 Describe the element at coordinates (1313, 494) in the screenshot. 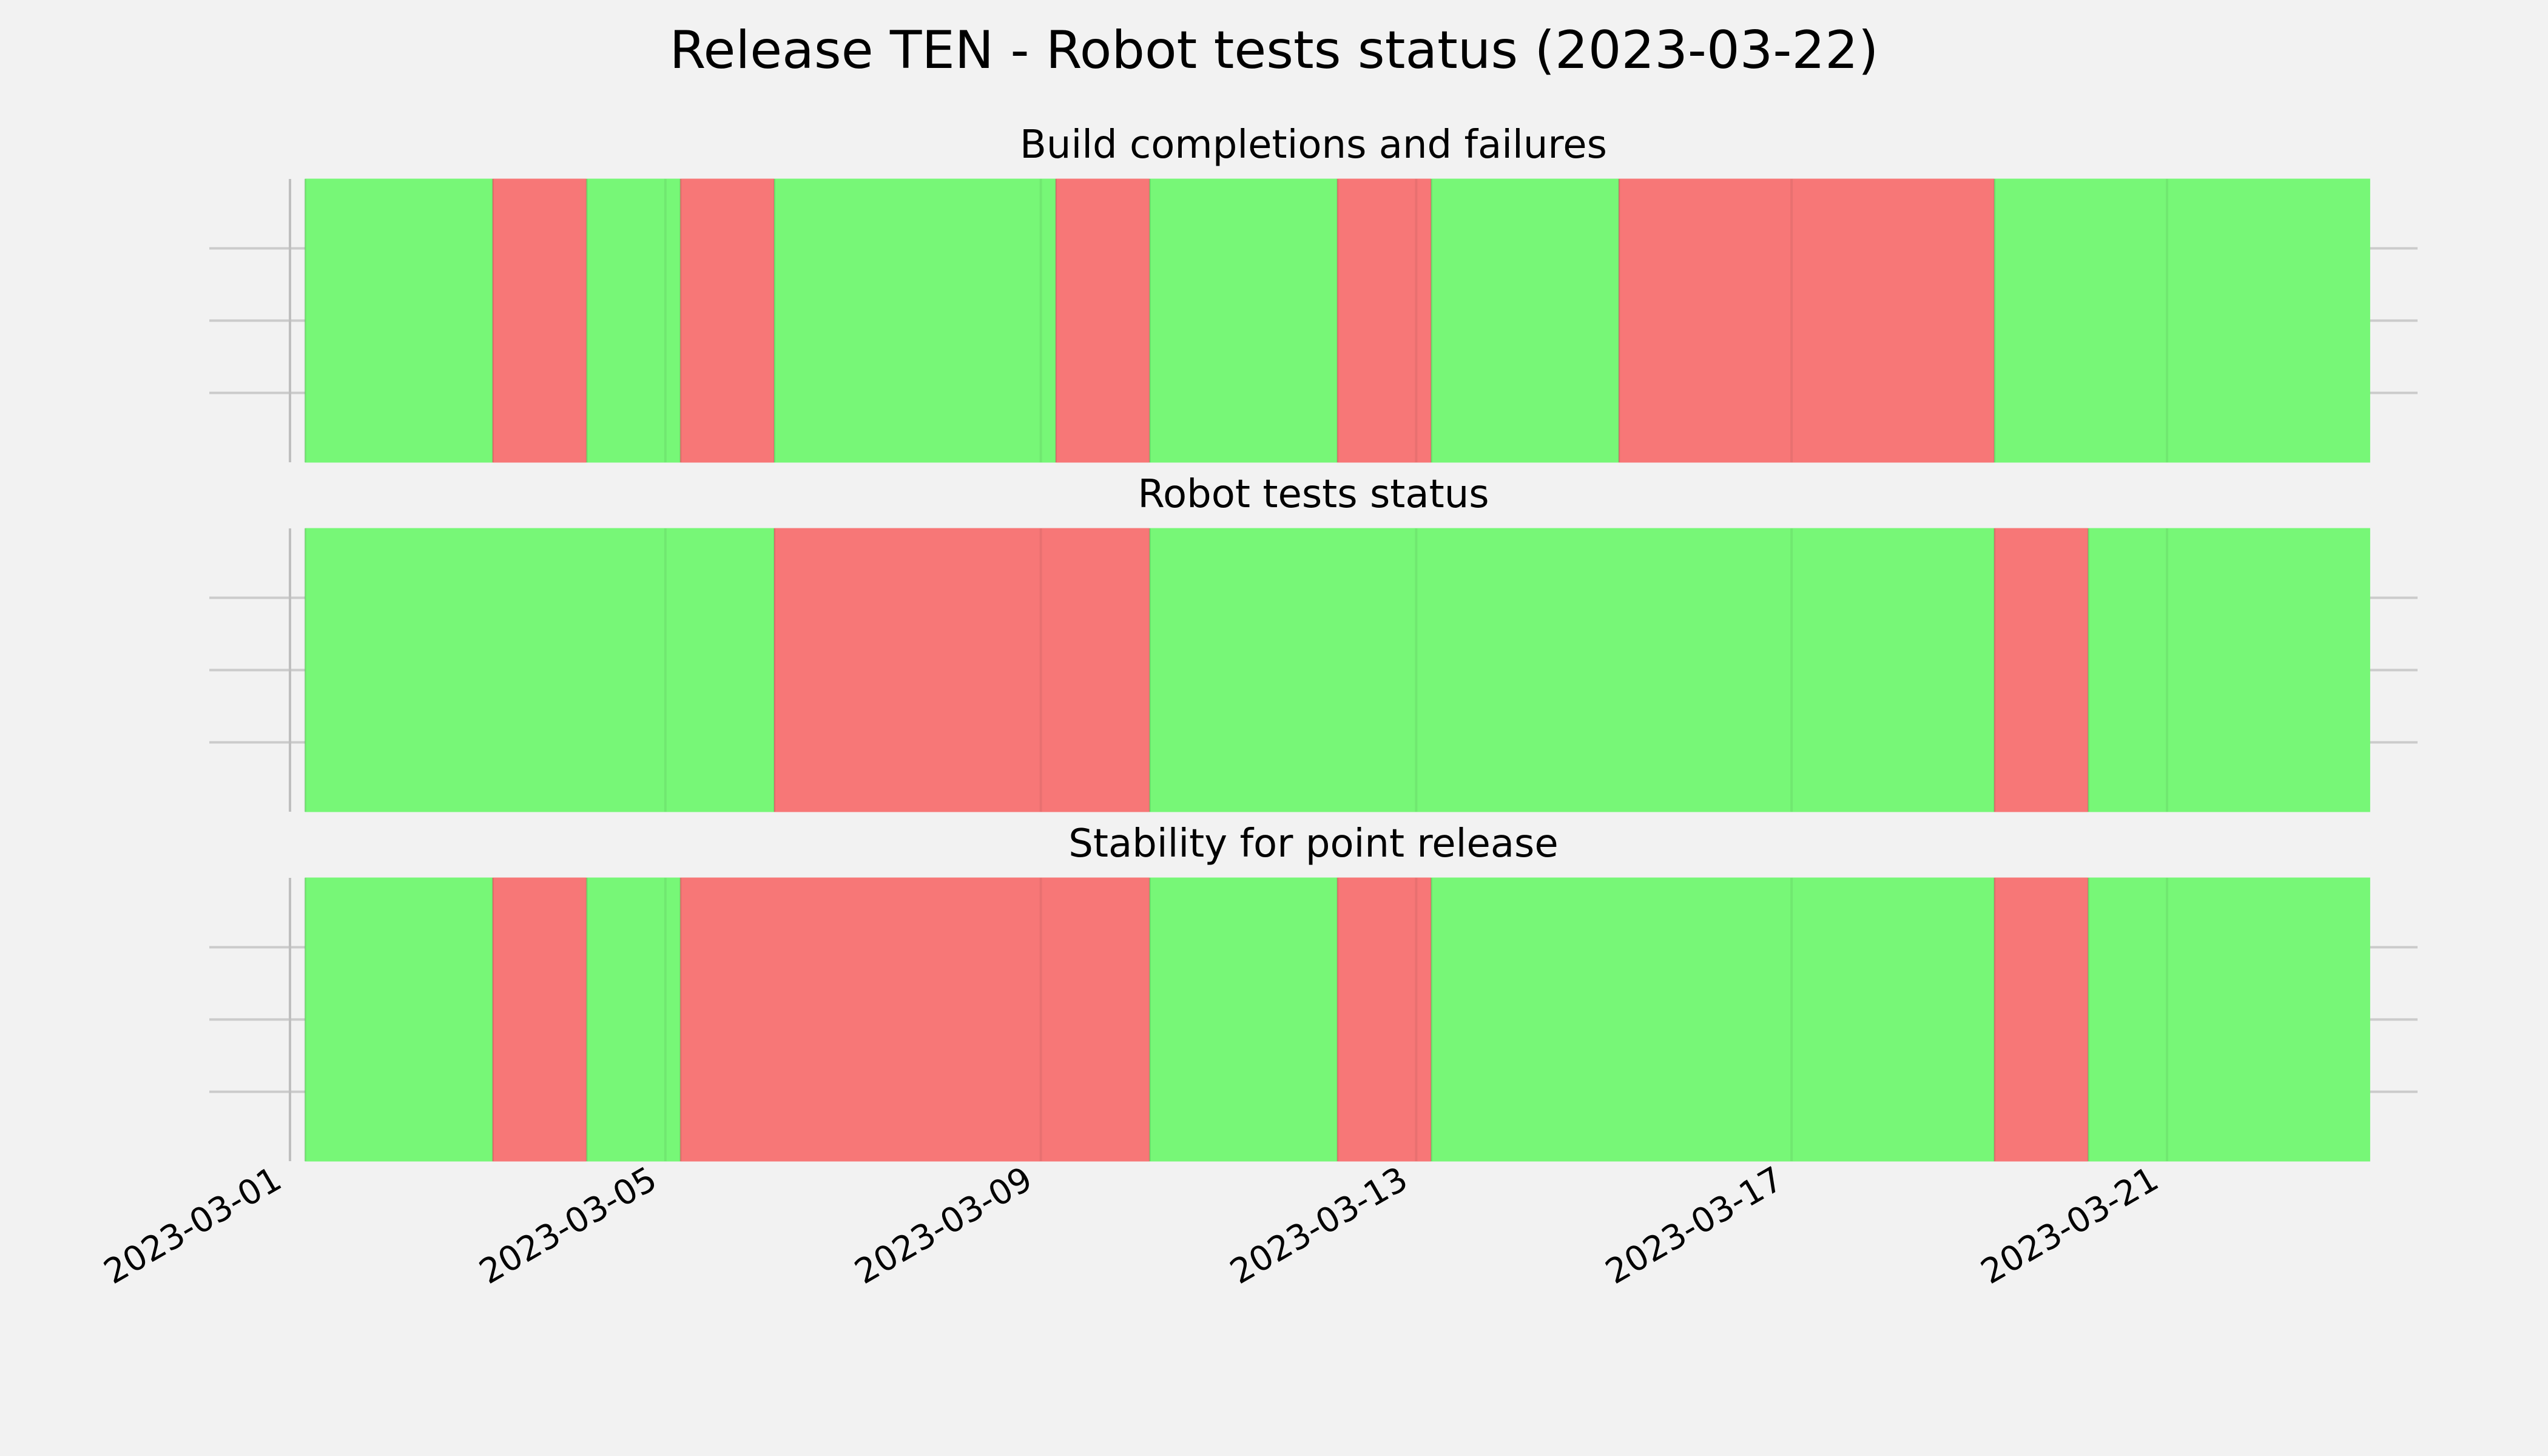

I see `panel-title: Robot tests status` at that location.